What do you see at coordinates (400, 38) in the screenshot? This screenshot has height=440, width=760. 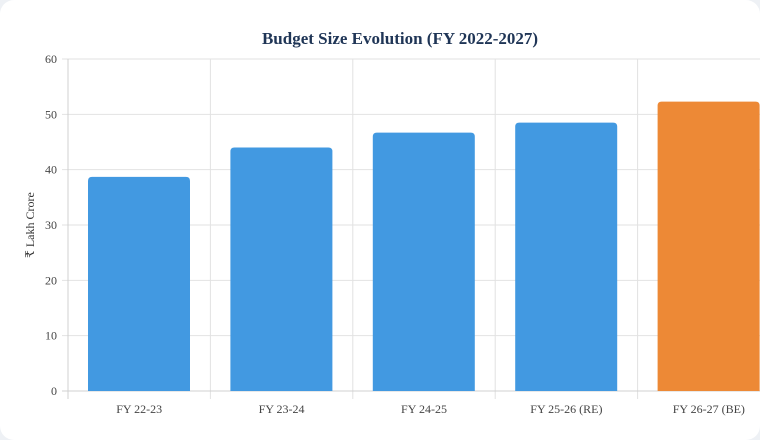 I see `chart-title: Budget Size Evolution (FY 2022-2027)` at bounding box center [400, 38].